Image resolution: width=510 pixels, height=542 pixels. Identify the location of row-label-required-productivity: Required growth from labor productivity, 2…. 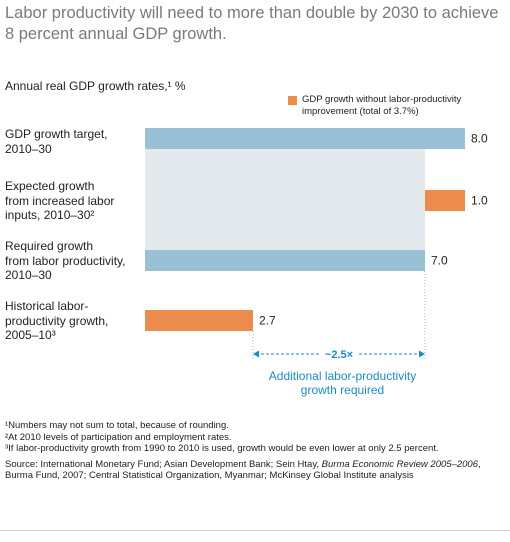
(65, 260).